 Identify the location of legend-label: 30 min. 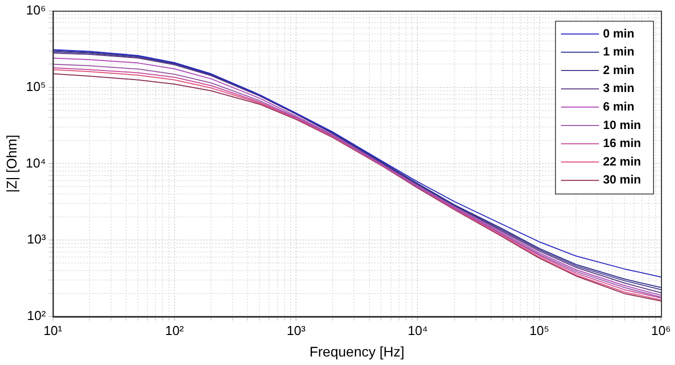
(621, 179).